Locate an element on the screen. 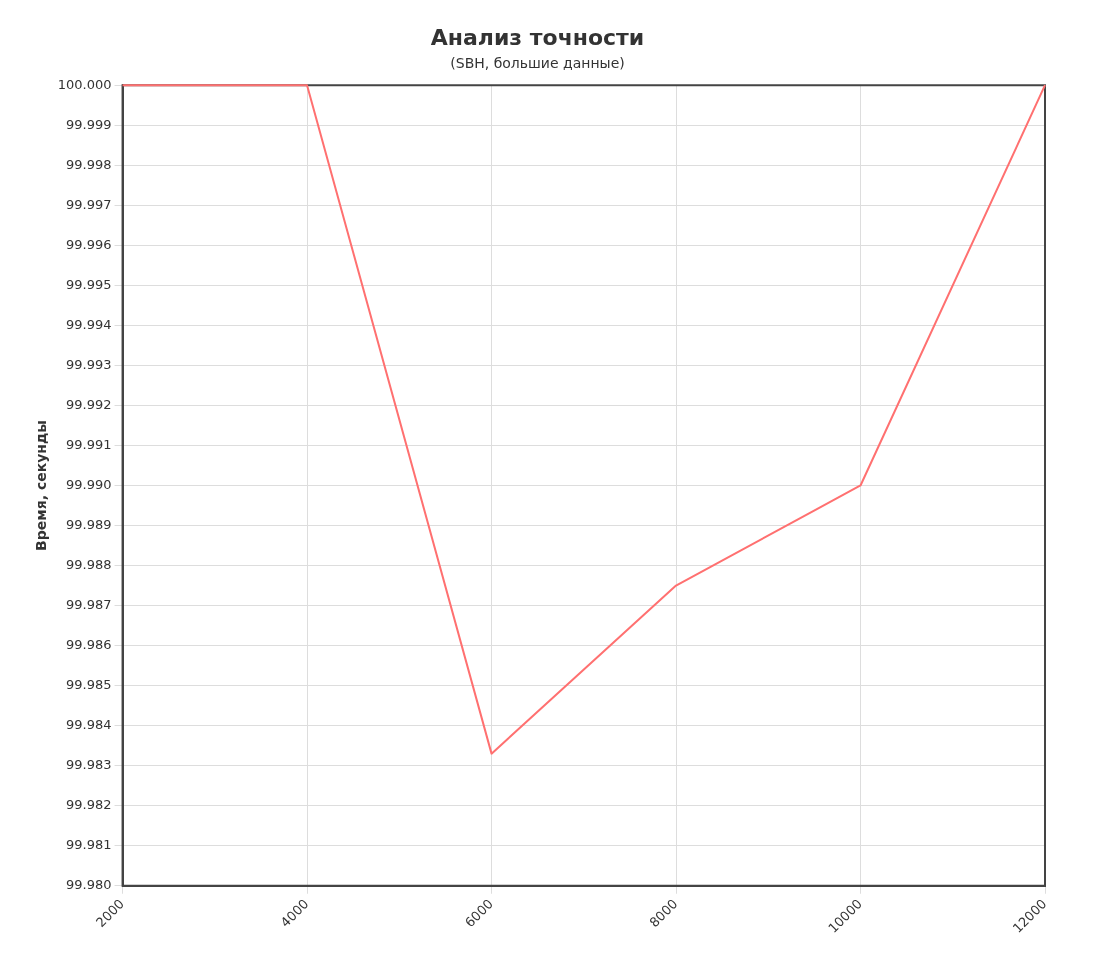 This screenshot has height=960, width=1115. y-tick-label: 99.990 is located at coordinates (89, 484).